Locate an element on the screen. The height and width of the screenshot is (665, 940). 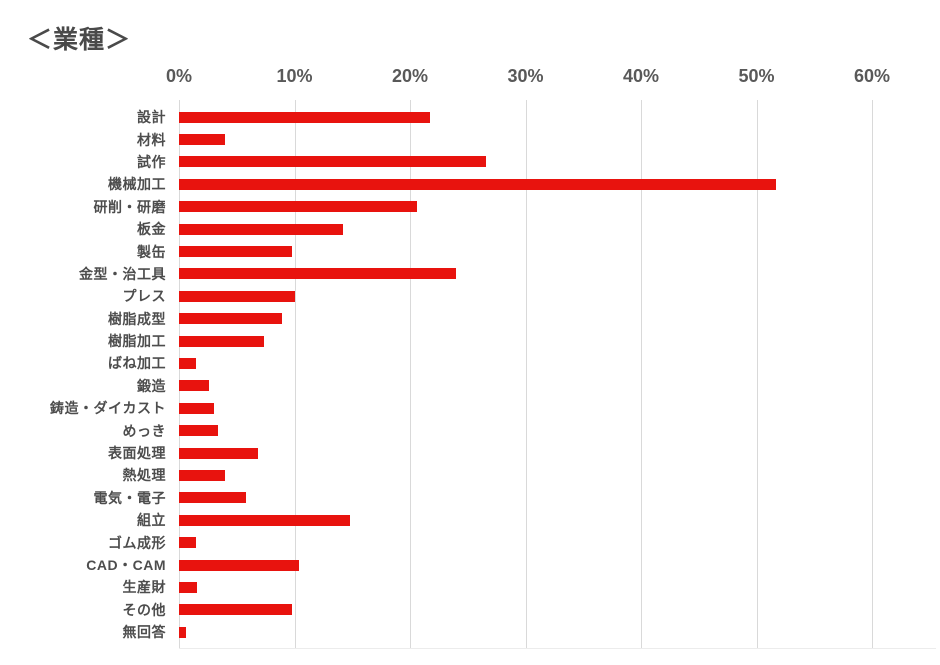
bar-材料 is located at coordinates (202, 140).